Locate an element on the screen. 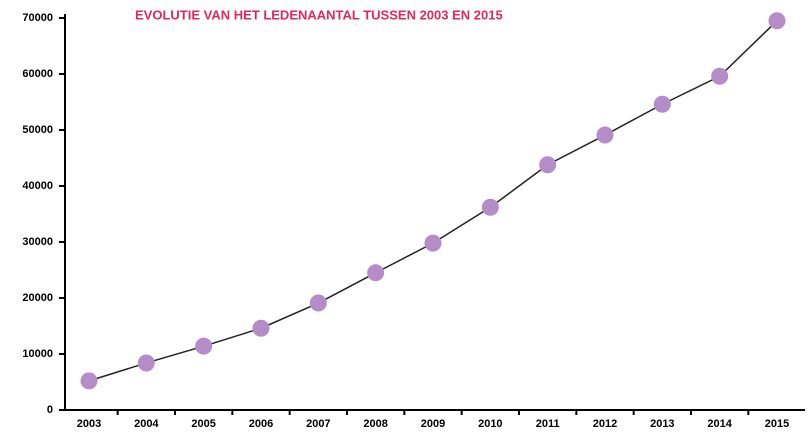 The width and height of the screenshot is (809, 432). y-tick-label: 10000 is located at coordinates (37, 354).